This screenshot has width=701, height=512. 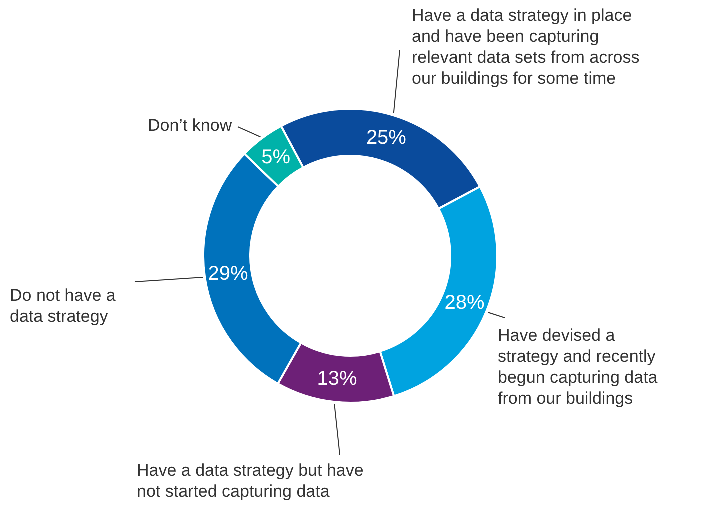 What do you see at coordinates (190, 125) in the screenshot?
I see `slice-label: Don’t know` at bounding box center [190, 125].